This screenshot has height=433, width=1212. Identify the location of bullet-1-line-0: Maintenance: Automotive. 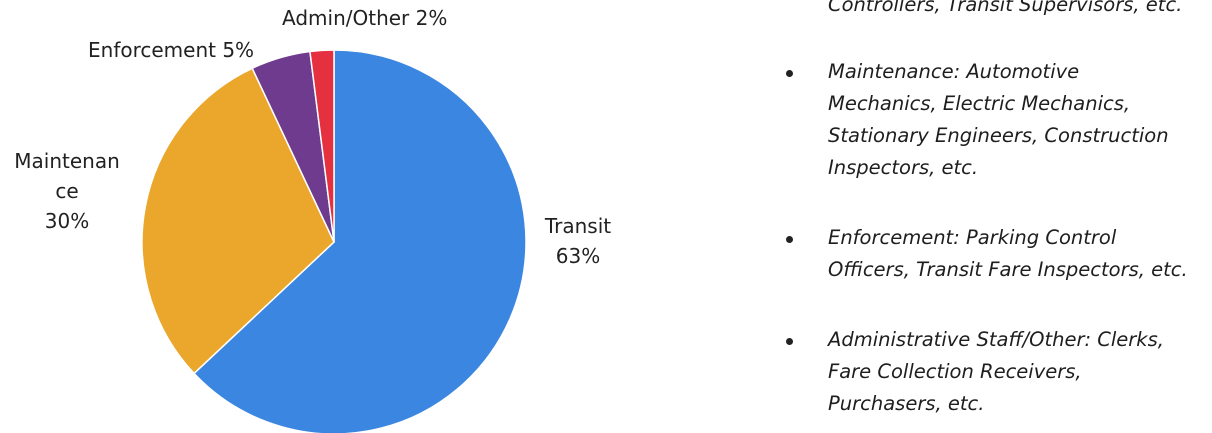
(954, 71).